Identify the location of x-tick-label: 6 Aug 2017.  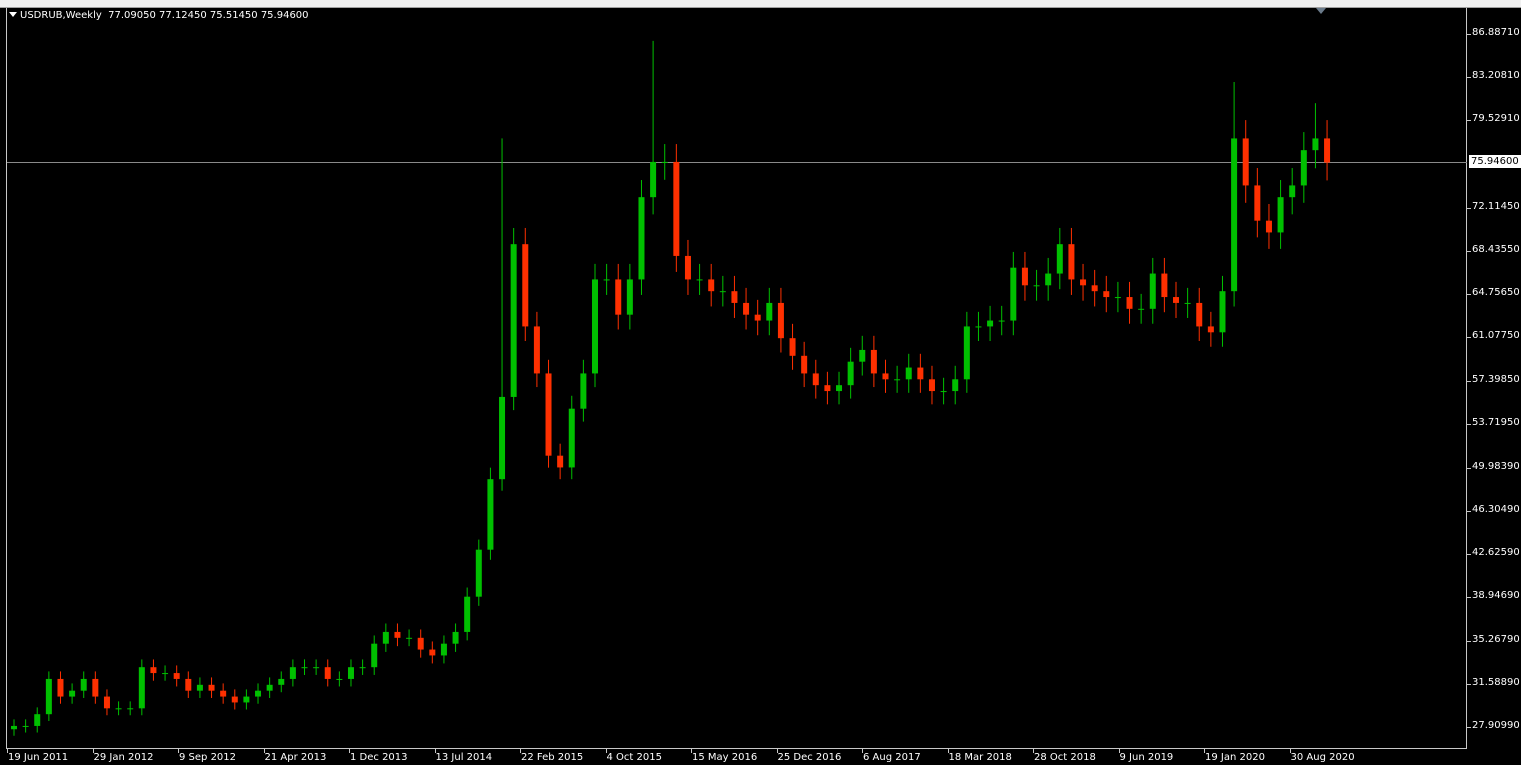
(892, 757).